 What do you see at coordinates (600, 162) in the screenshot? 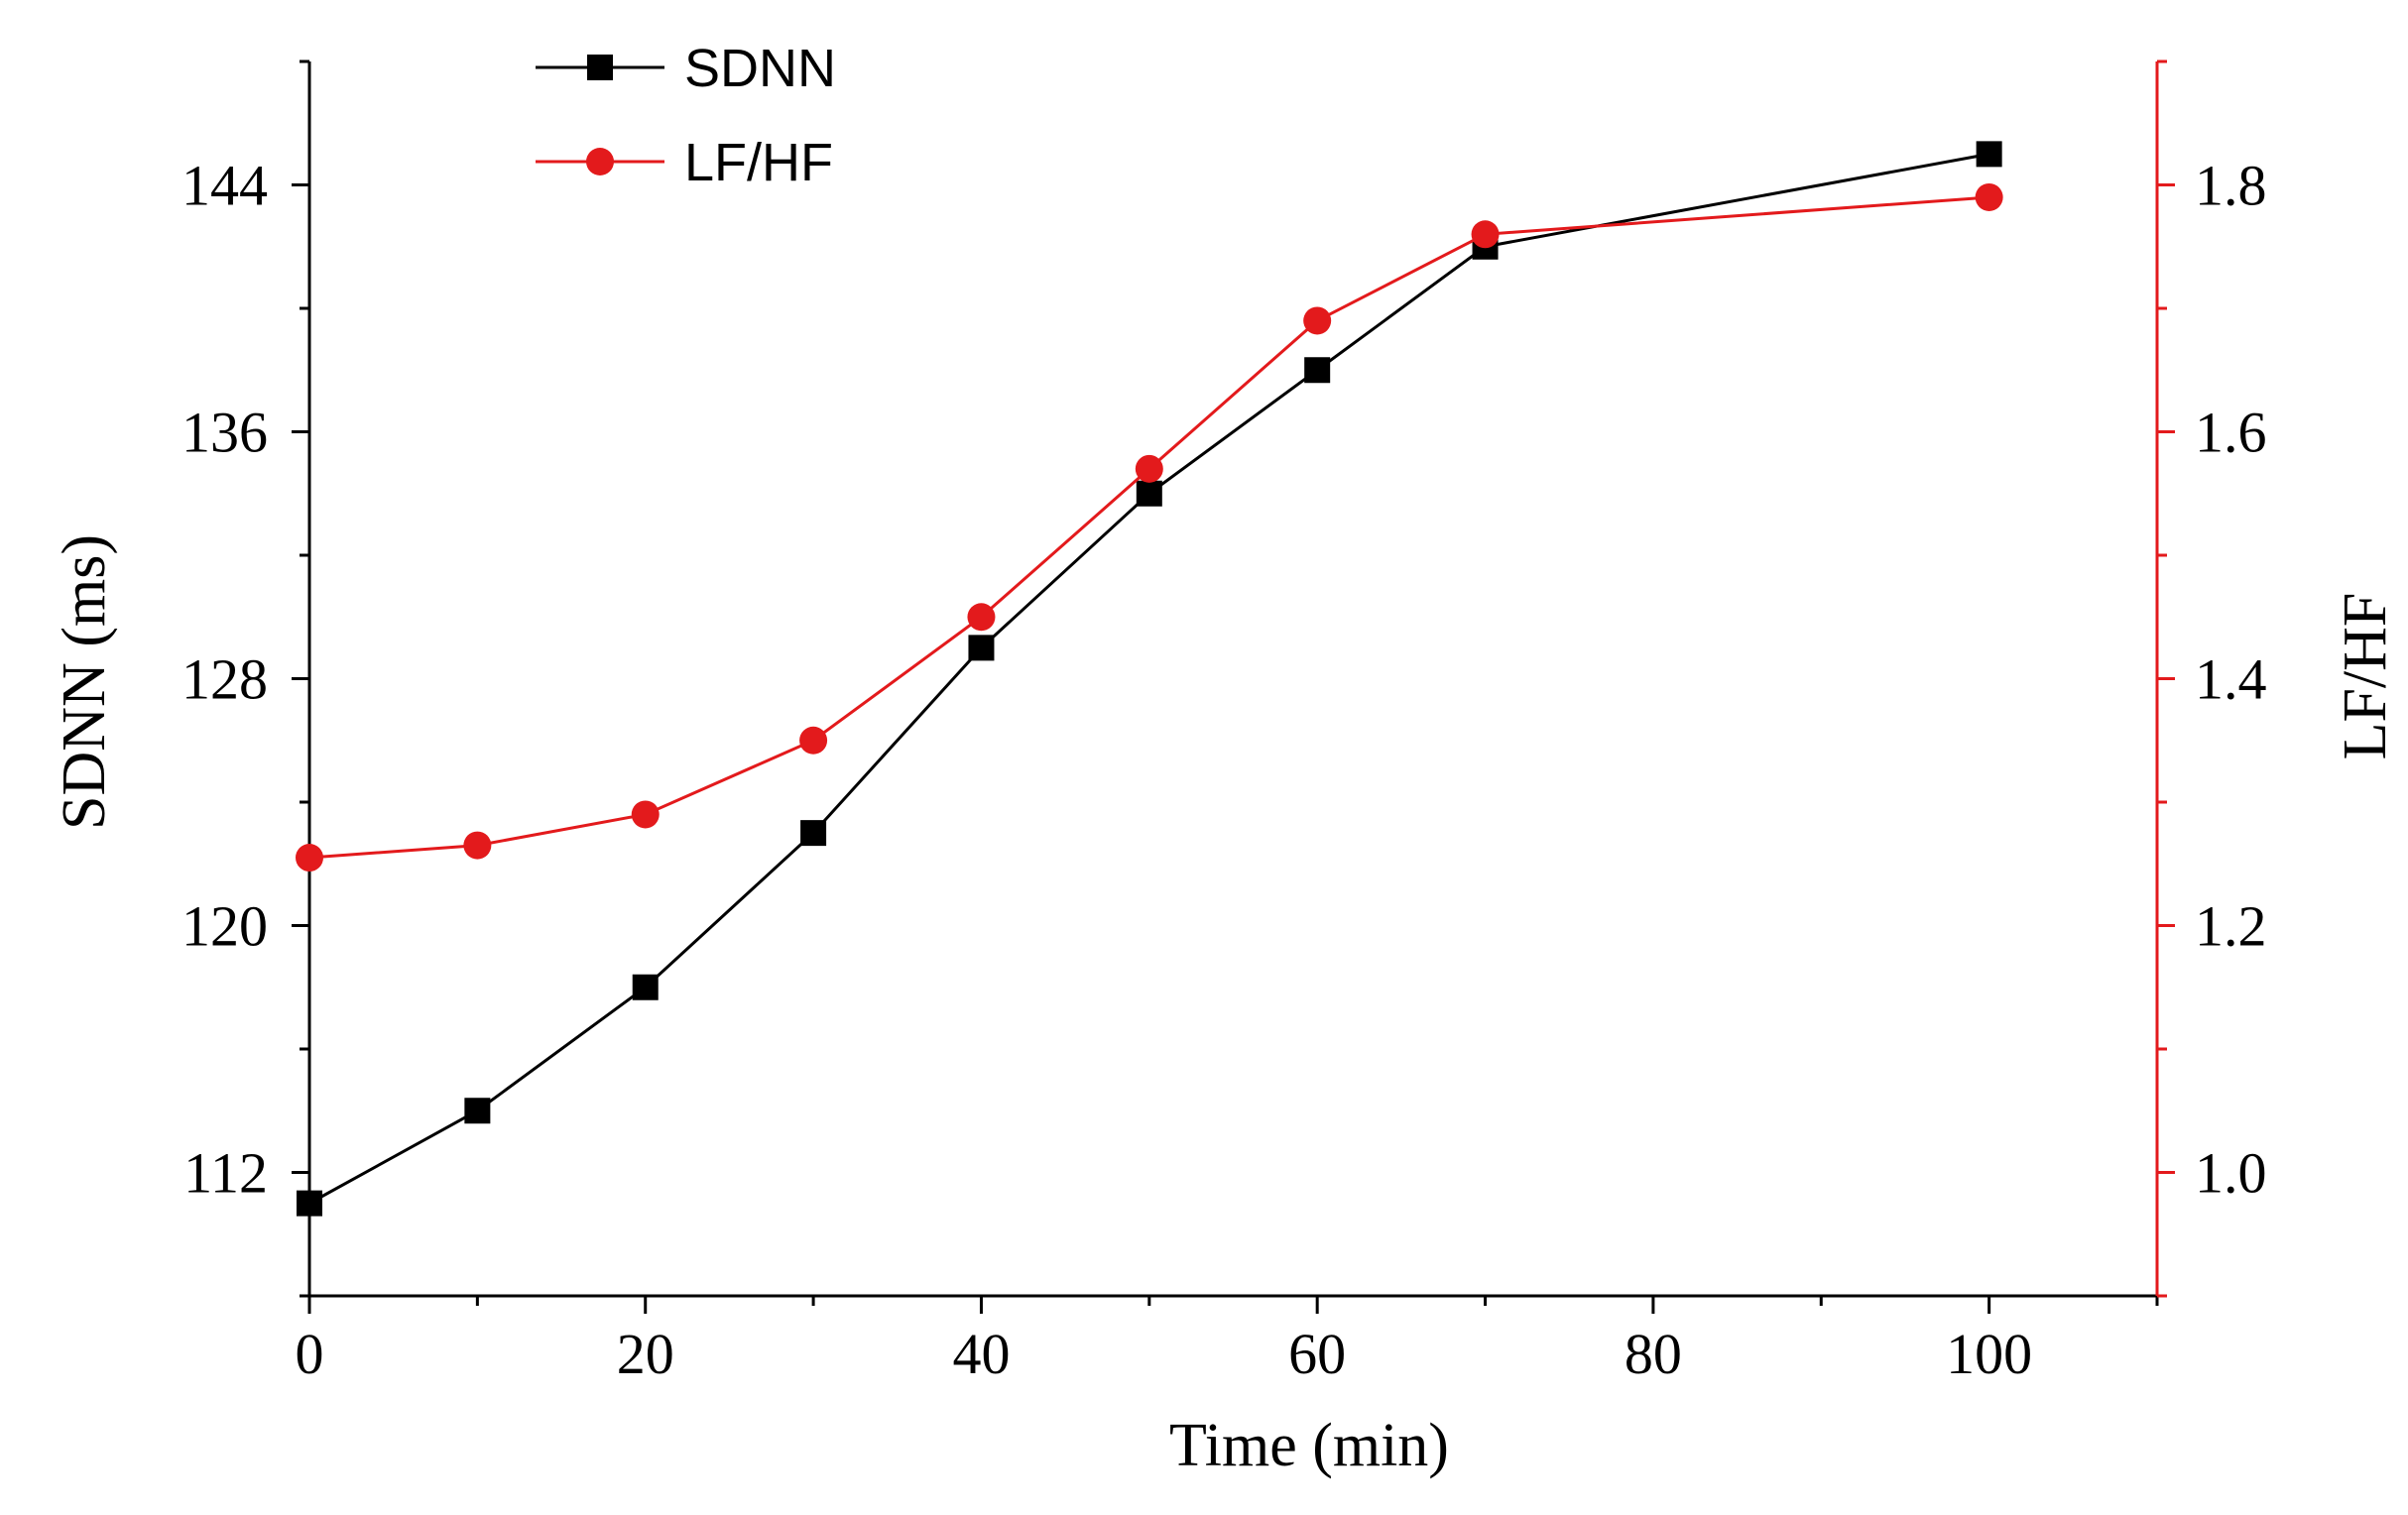
I see `legend-lf-hf-marker` at bounding box center [600, 162].